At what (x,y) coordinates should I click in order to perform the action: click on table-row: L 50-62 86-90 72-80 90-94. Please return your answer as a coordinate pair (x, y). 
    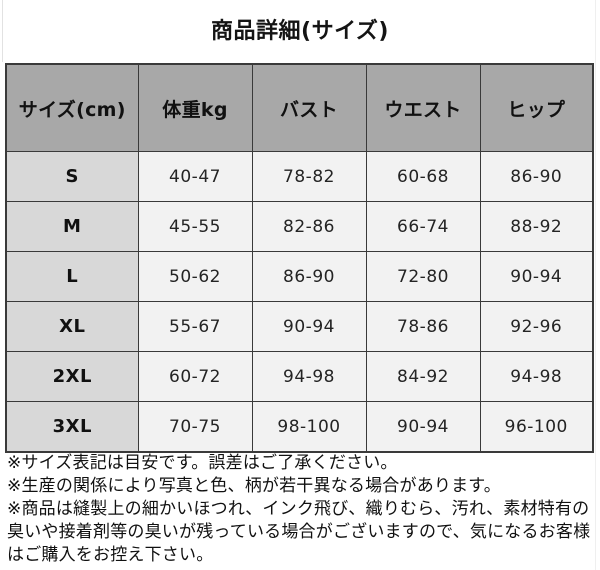
    Looking at the image, I should click on (299, 276).